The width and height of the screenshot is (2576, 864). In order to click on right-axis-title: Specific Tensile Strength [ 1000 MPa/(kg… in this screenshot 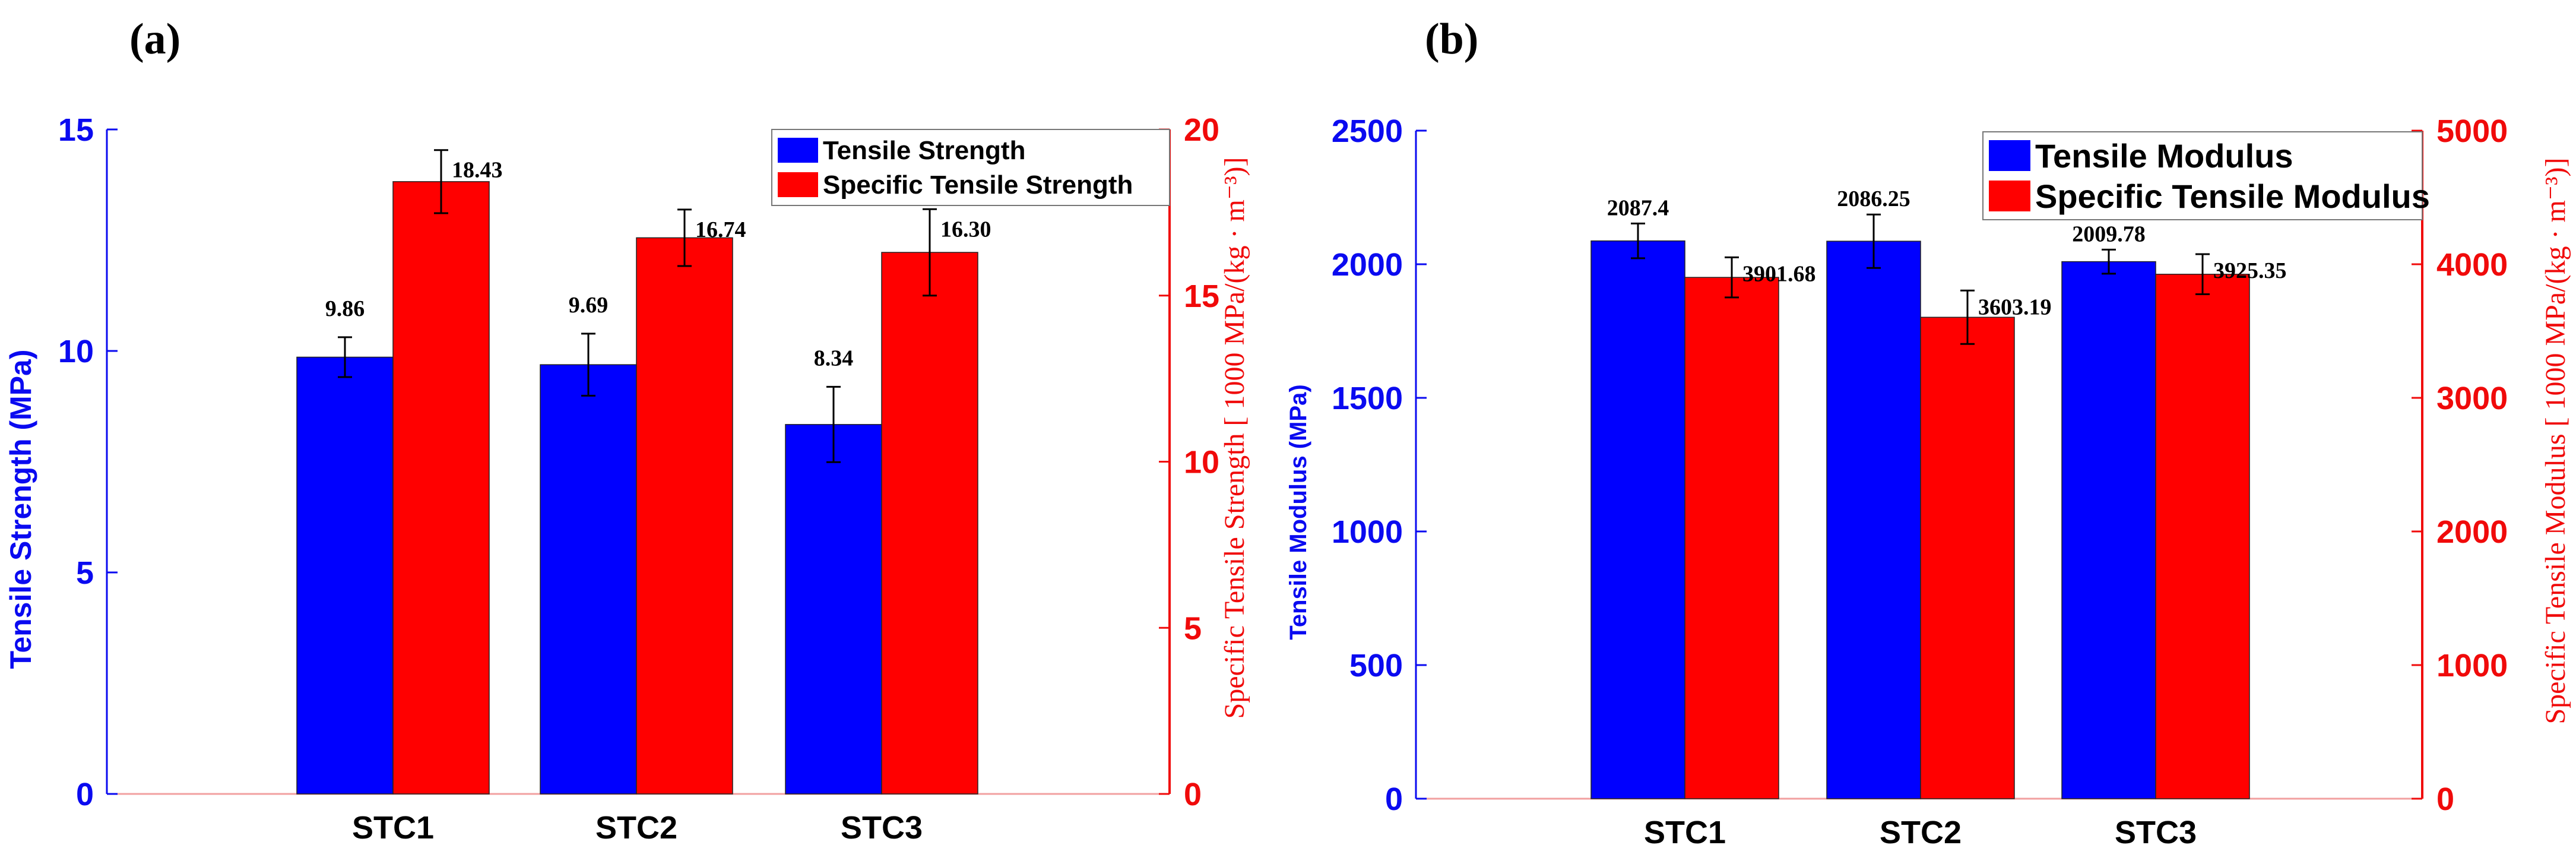, I will do `click(1235, 438)`.